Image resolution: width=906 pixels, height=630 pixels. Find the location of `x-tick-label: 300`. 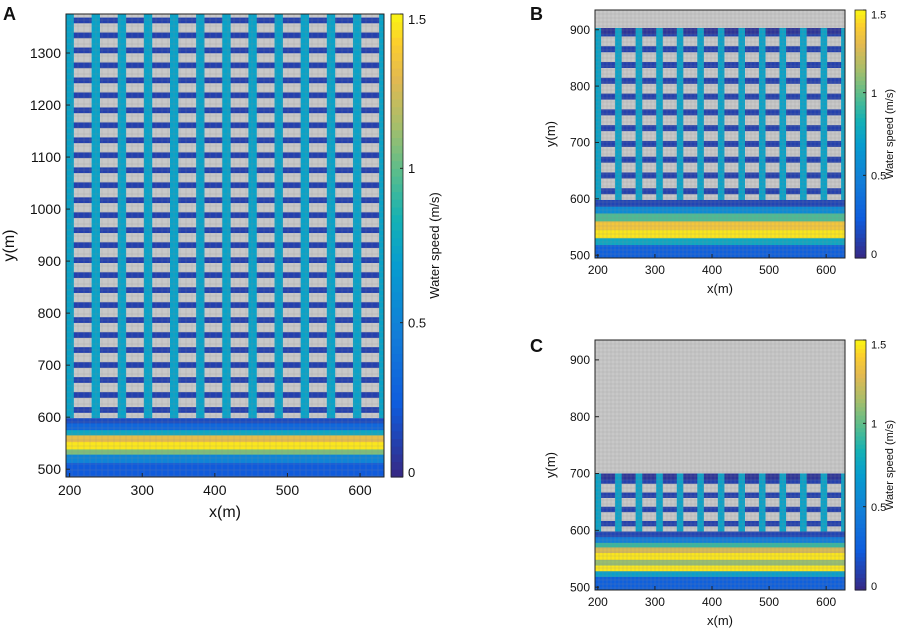

x-tick-label: 300 is located at coordinates (143, 490).